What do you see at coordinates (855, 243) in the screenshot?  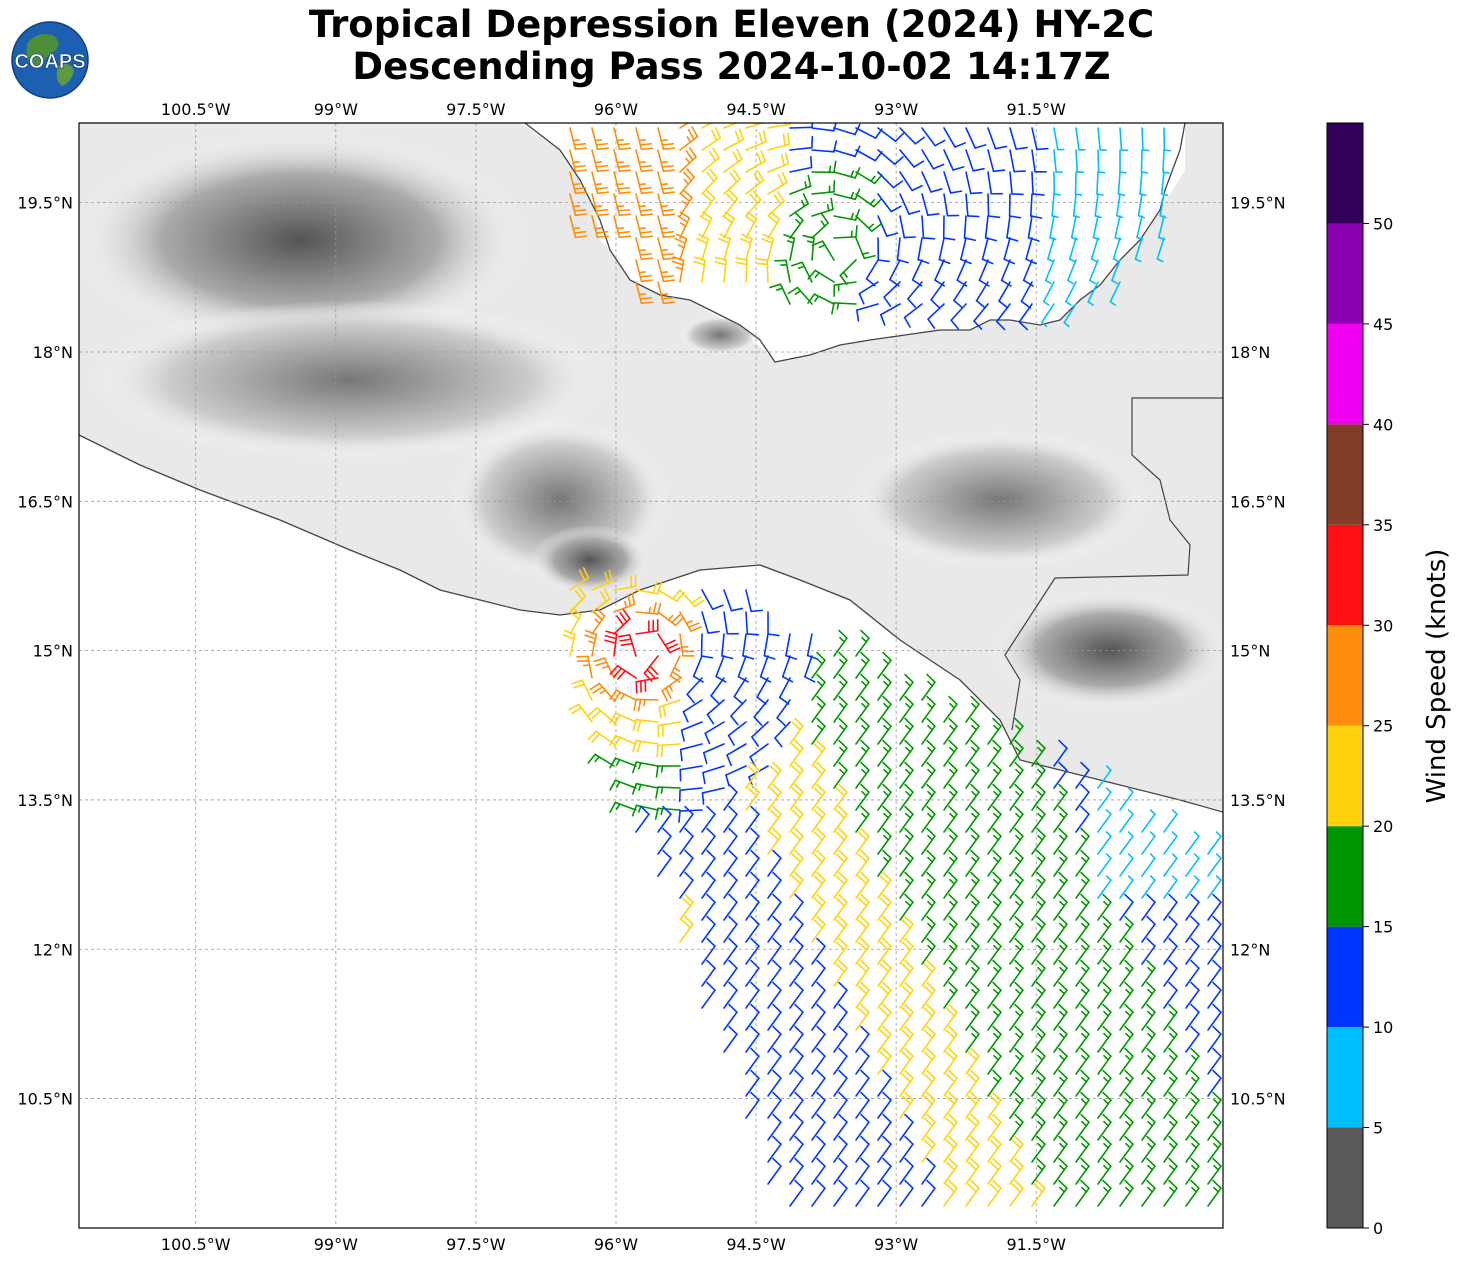 I see `coastline-gulf` at bounding box center [855, 243].